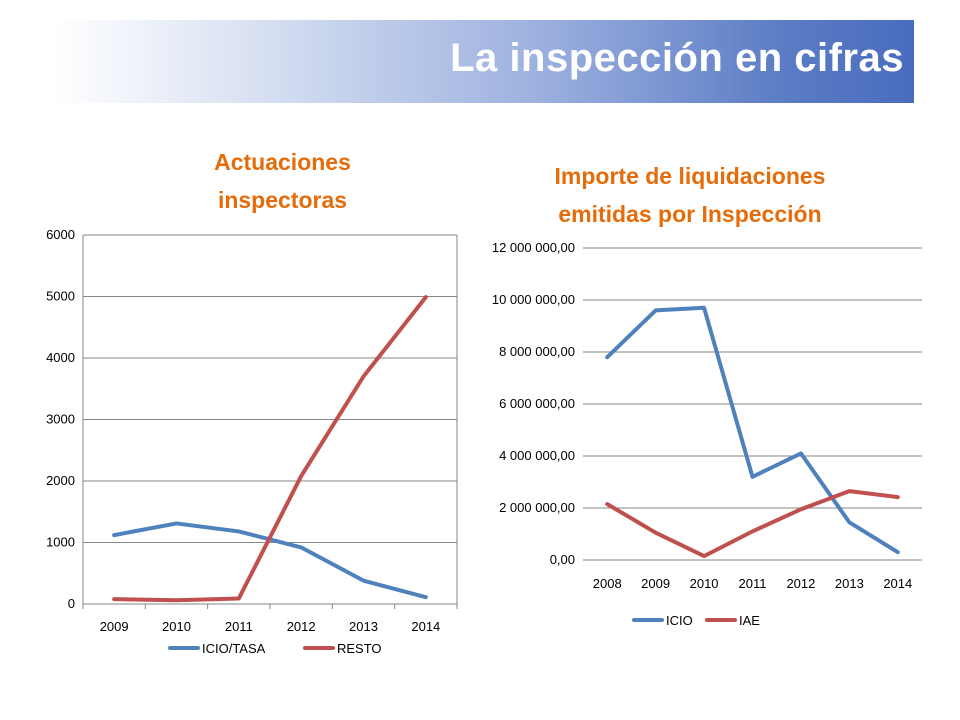 This screenshot has width=960, height=720. I want to click on c2-y-tick-label: 6 000 000,00, so click(537, 403).